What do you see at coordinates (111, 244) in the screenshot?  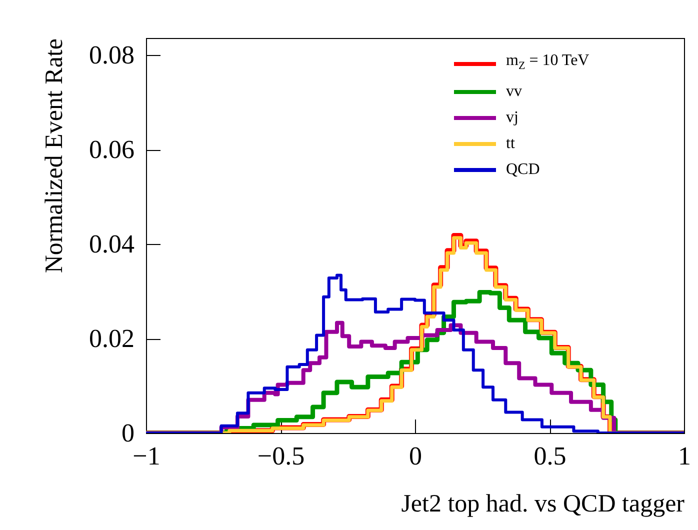 I see `y-tick-label: 0.04` at bounding box center [111, 244].